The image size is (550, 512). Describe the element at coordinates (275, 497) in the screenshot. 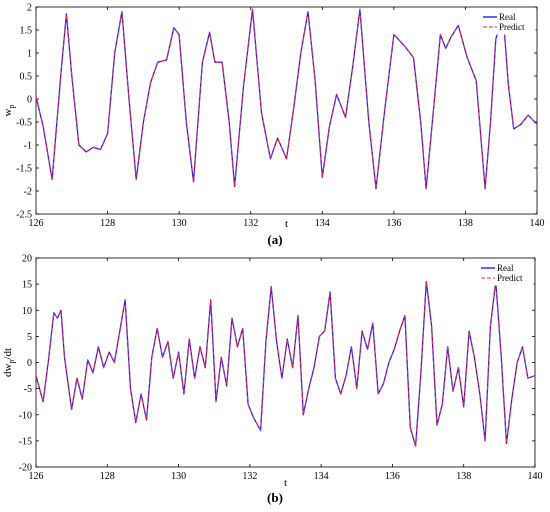

I see `panel-caption: (b)` at that location.